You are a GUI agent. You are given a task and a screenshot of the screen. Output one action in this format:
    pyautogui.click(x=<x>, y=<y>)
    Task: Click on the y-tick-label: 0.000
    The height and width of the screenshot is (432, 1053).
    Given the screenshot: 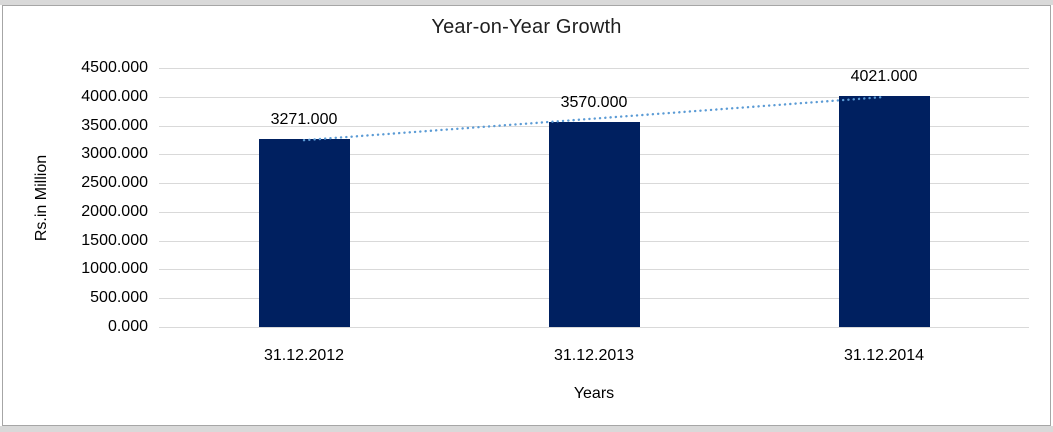 What is the action you would take?
    pyautogui.click(x=127, y=326)
    